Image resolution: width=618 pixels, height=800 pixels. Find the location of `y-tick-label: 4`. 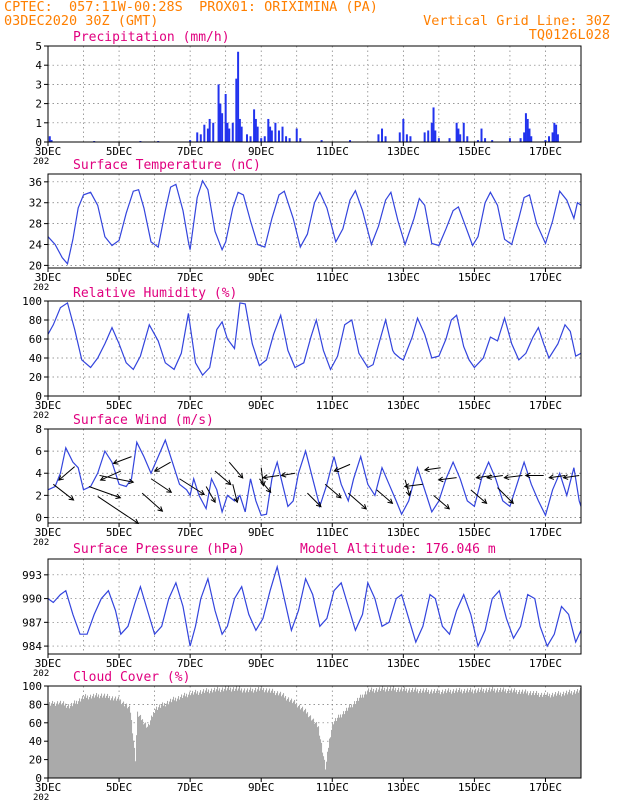

y-tick-label: 4 is located at coordinates (38, 65).